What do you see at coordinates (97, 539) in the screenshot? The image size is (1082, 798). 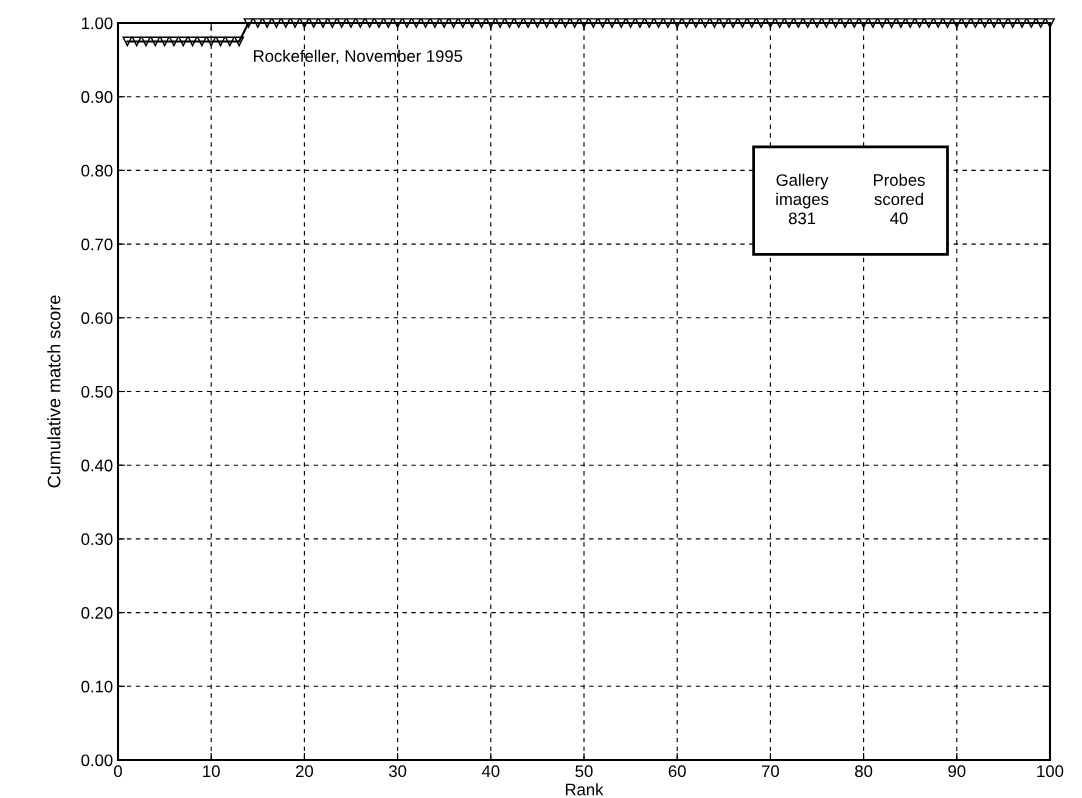 I see `y-tick-label: 0.30` at bounding box center [97, 539].